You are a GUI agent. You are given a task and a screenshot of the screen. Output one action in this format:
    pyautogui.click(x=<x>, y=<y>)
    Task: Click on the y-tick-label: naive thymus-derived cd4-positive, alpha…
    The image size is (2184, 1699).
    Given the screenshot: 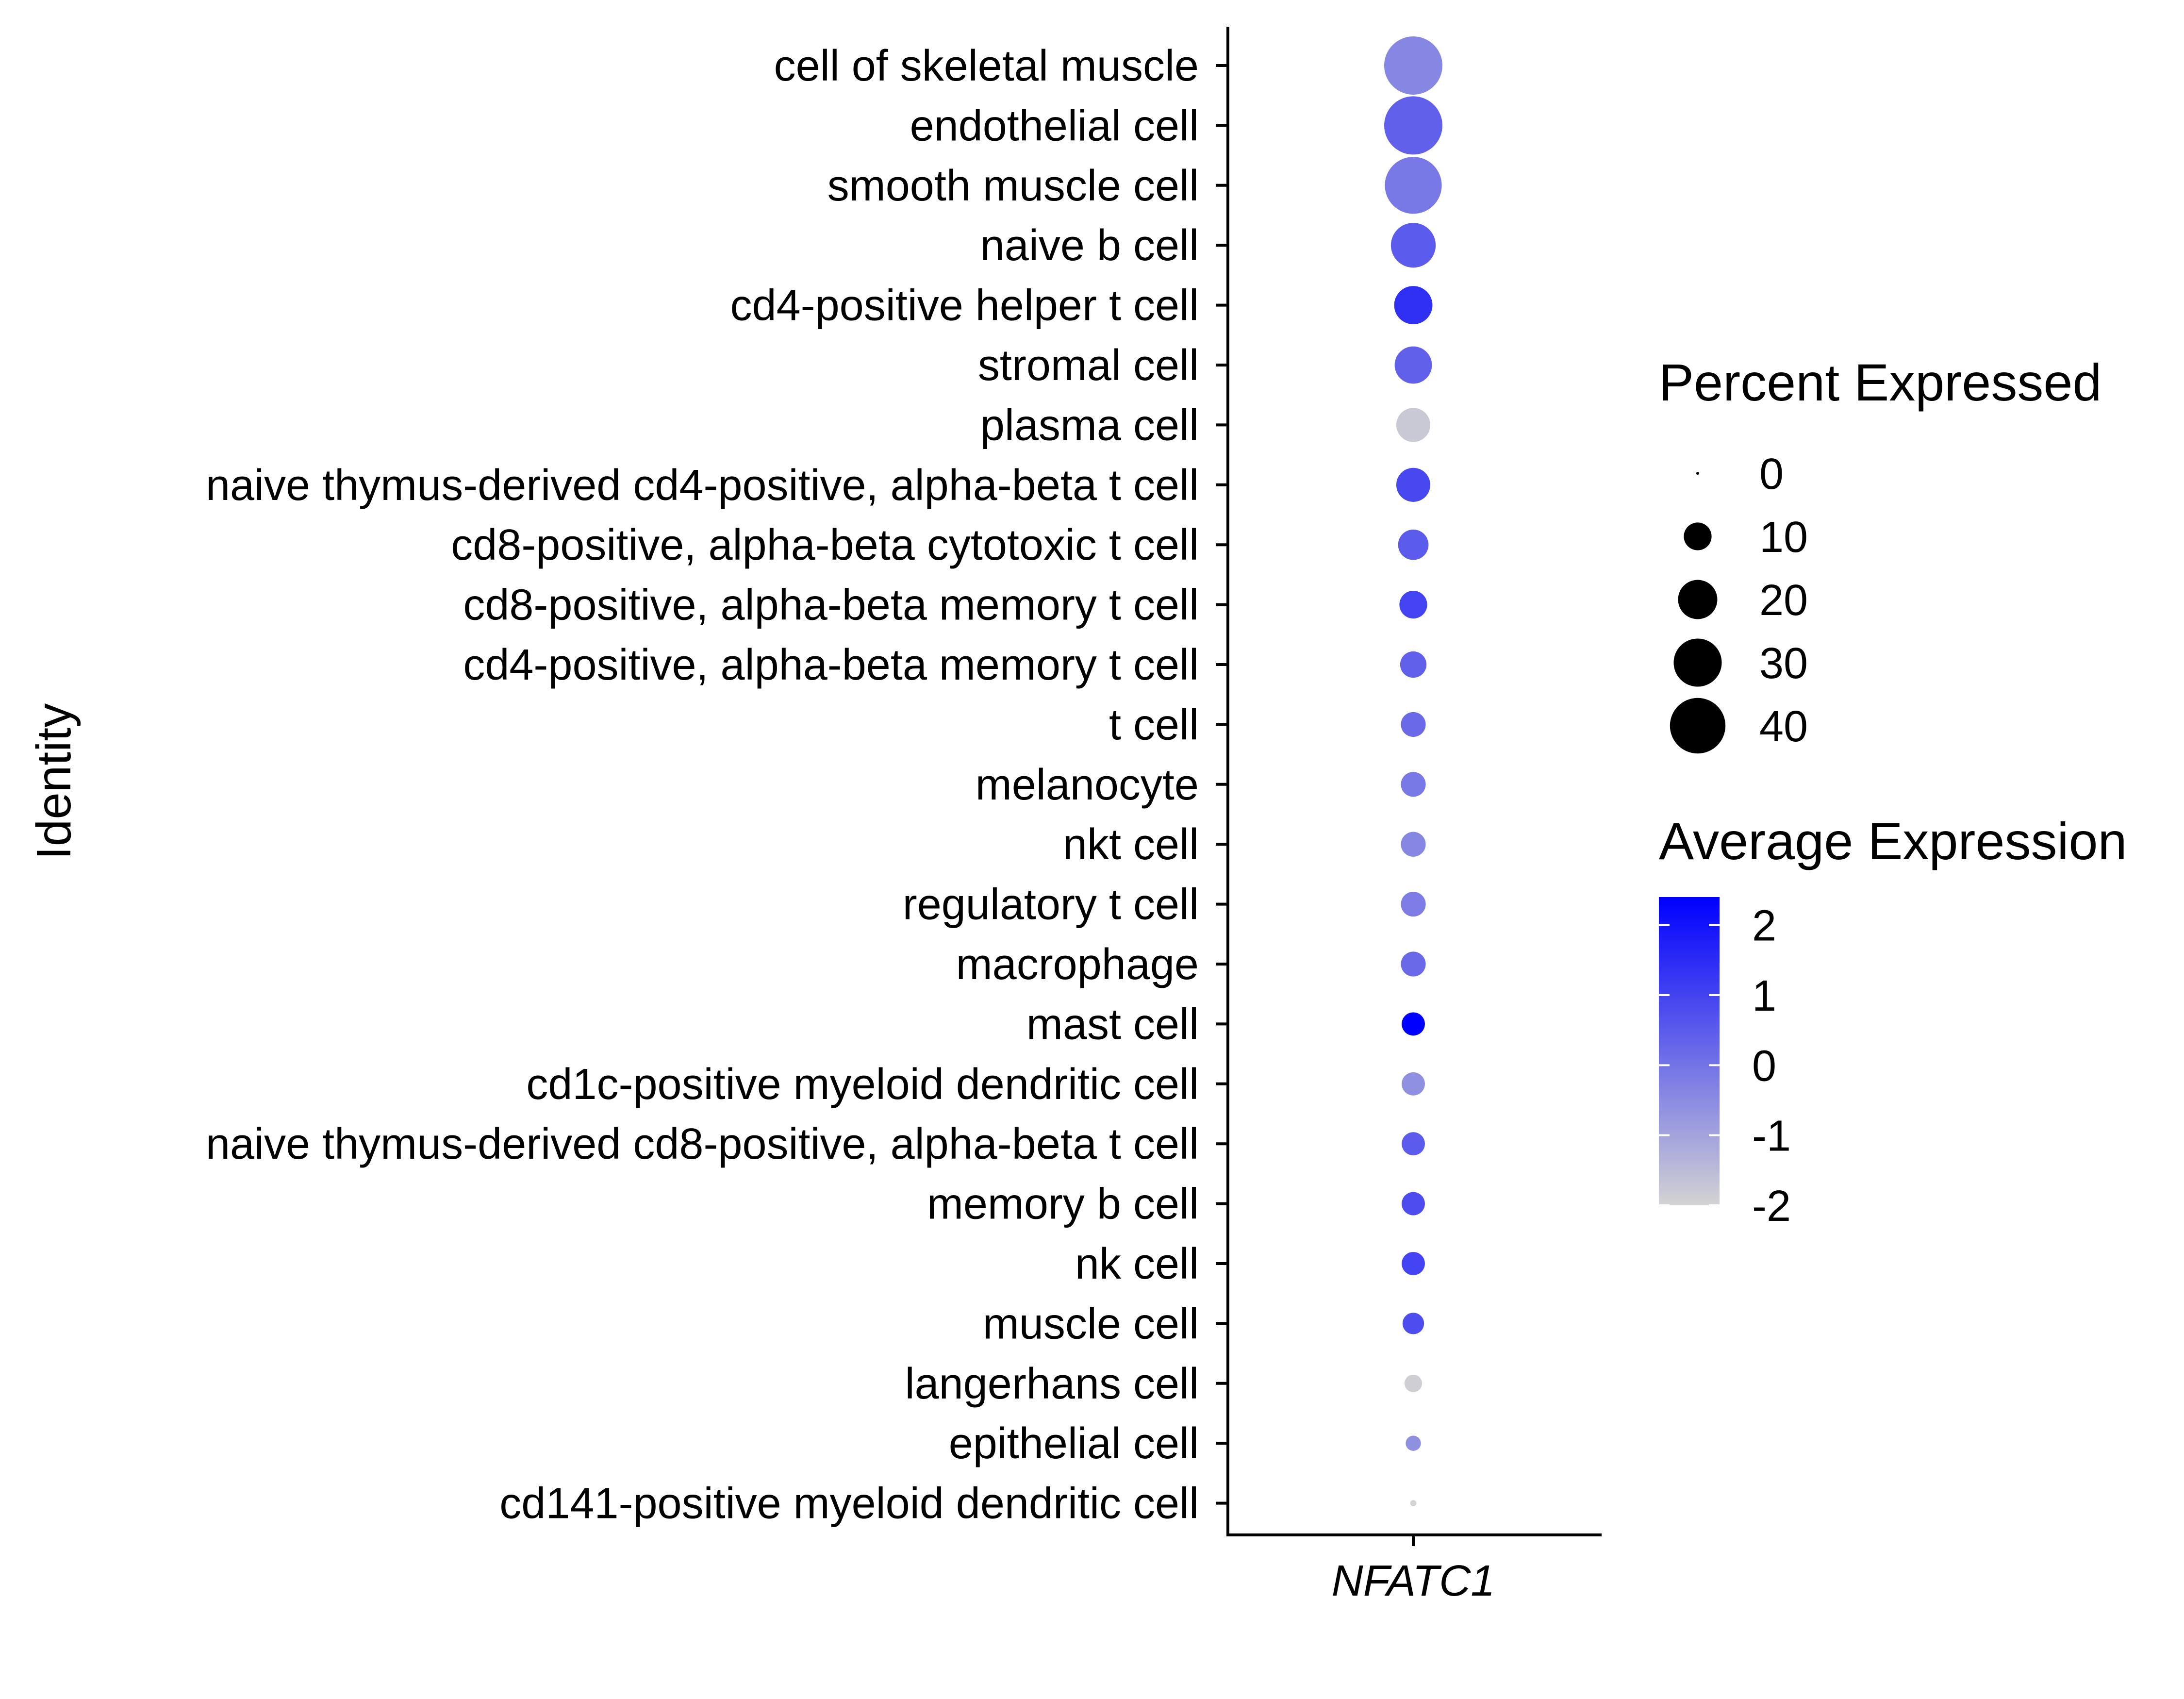 What is the action you would take?
    pyautogui.click(x=702, y=485)
    